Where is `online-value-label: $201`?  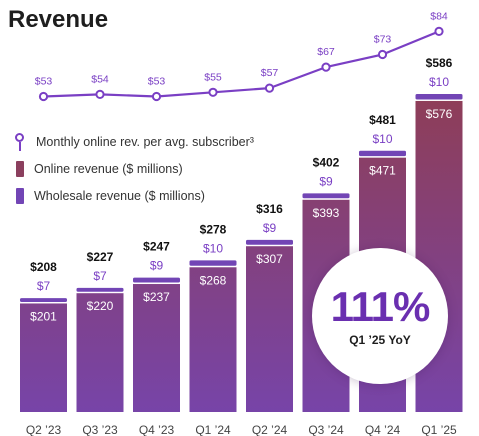 online-value-label: $201 is located at coordinates (43, 316).